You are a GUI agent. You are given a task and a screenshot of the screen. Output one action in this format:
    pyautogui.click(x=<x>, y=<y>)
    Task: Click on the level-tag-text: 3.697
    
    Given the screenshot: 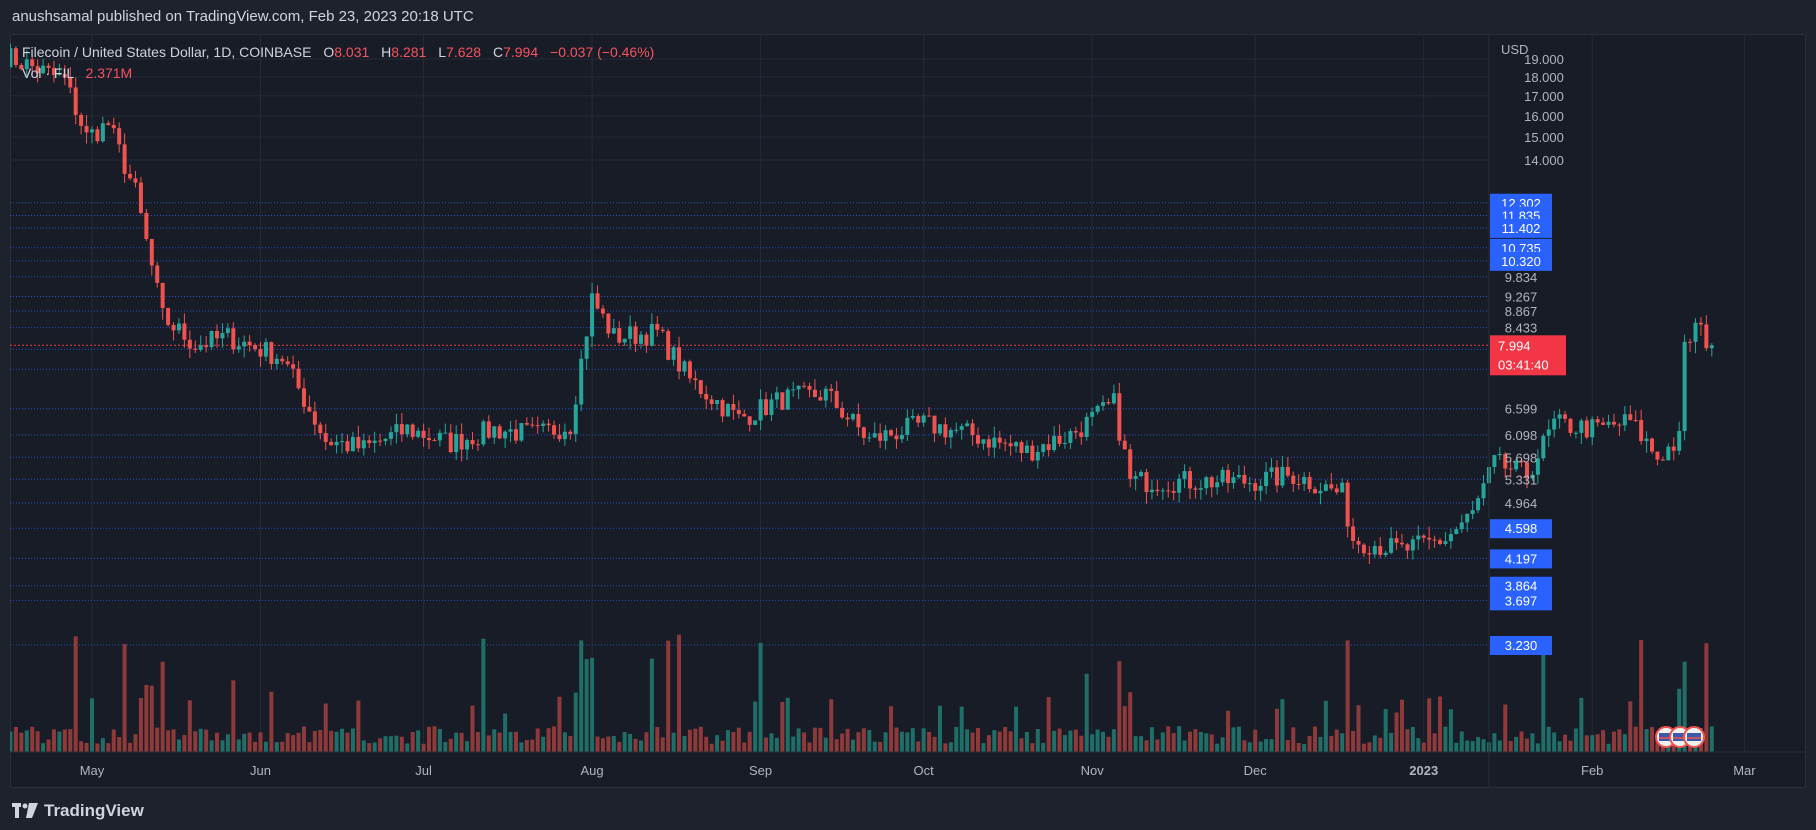 What is the action you would take?
    pyautogui.click(x=1521, y=600)
    